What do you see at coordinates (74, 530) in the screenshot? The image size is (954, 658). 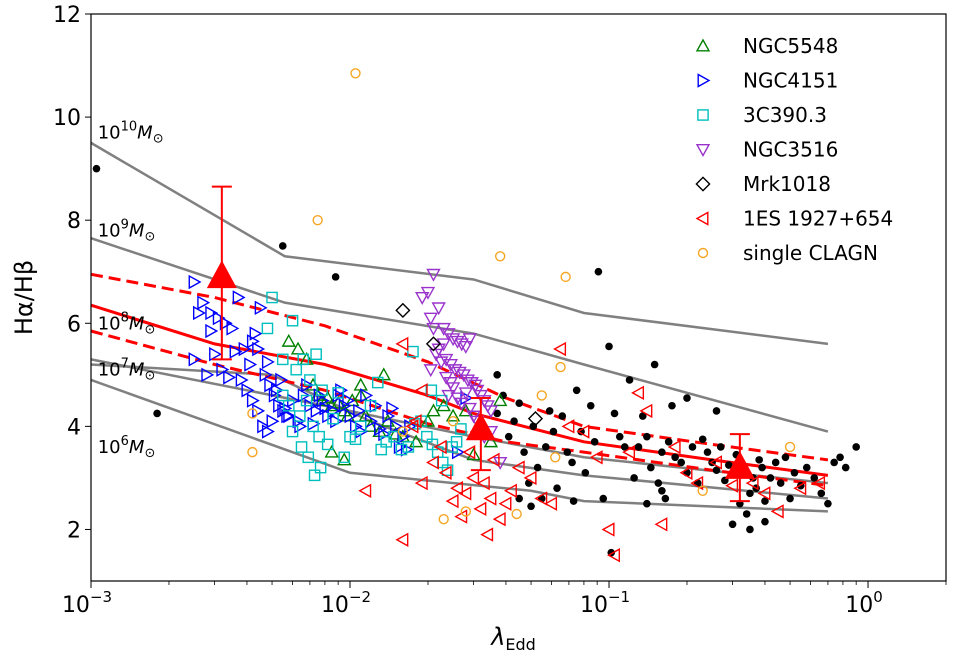 I see `y-tick-label: 2` at bounding box center [74, 530].